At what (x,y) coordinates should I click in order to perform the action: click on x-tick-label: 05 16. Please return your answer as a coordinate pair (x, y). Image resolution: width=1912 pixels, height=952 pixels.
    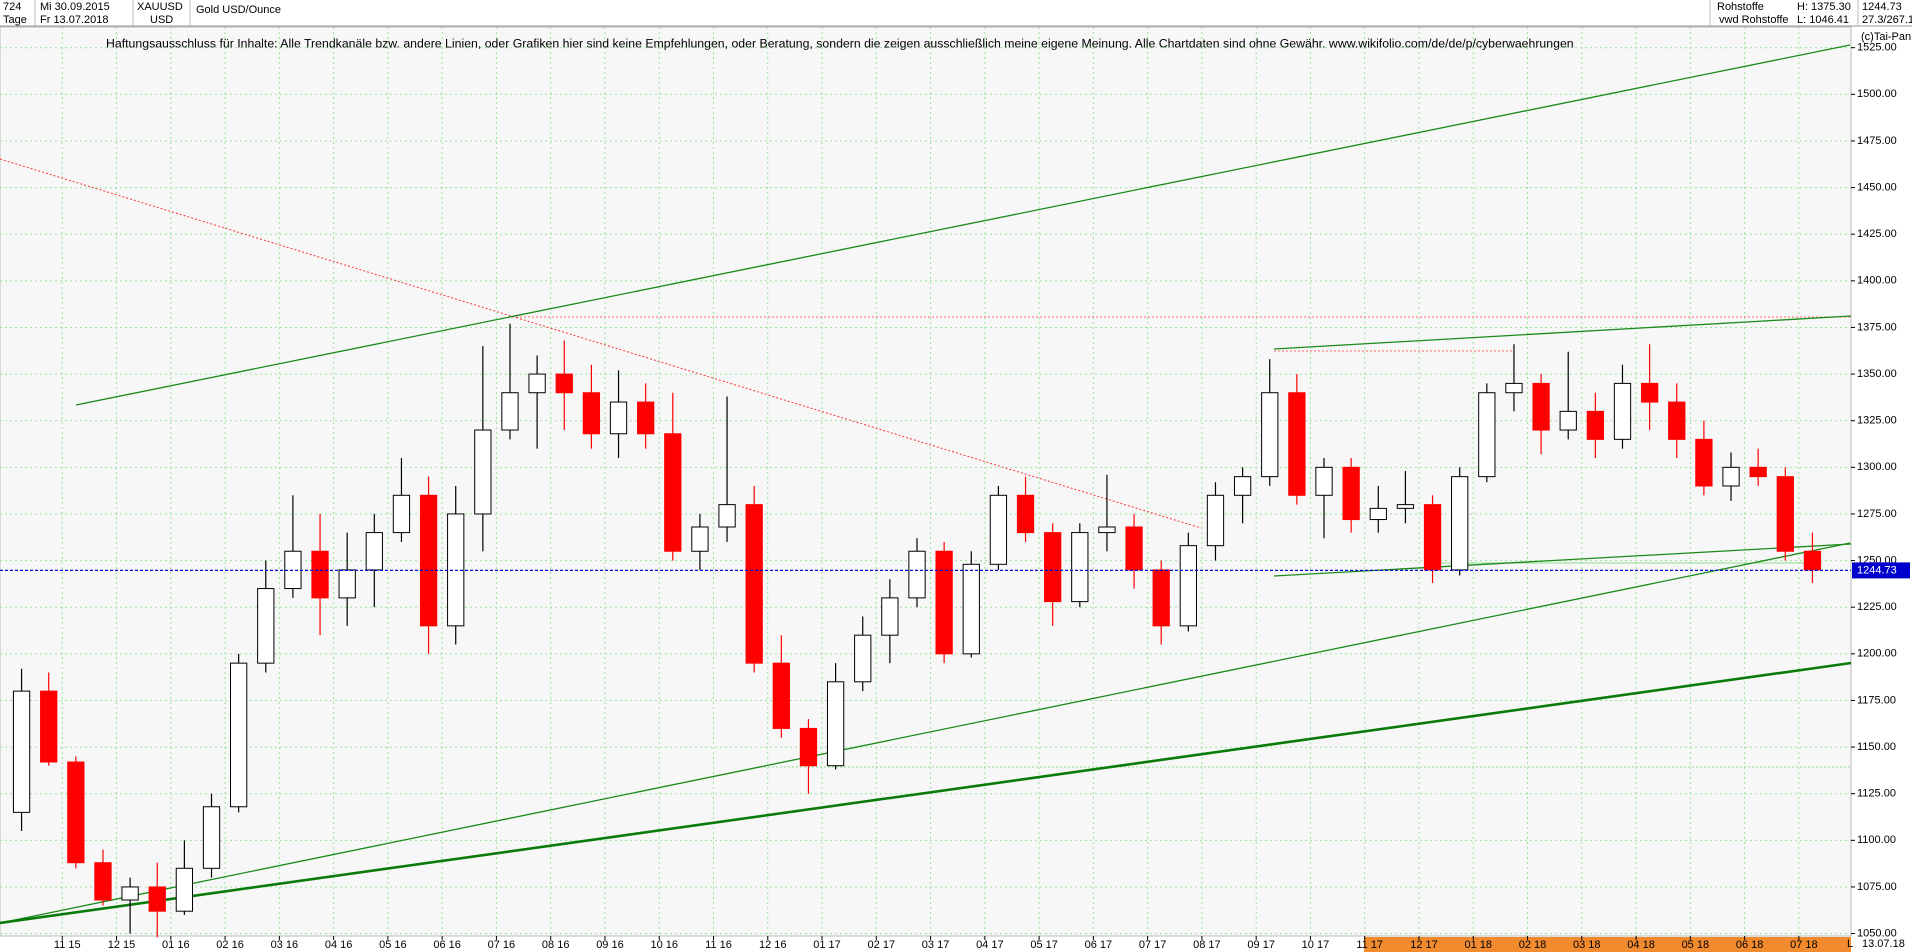
    Looking at the image, I should click on (393, 945).